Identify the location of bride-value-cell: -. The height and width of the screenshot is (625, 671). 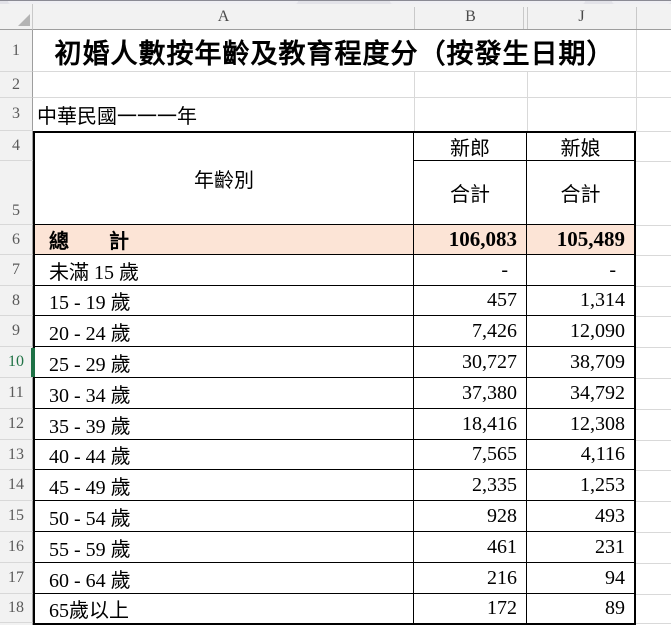
(612, 269).